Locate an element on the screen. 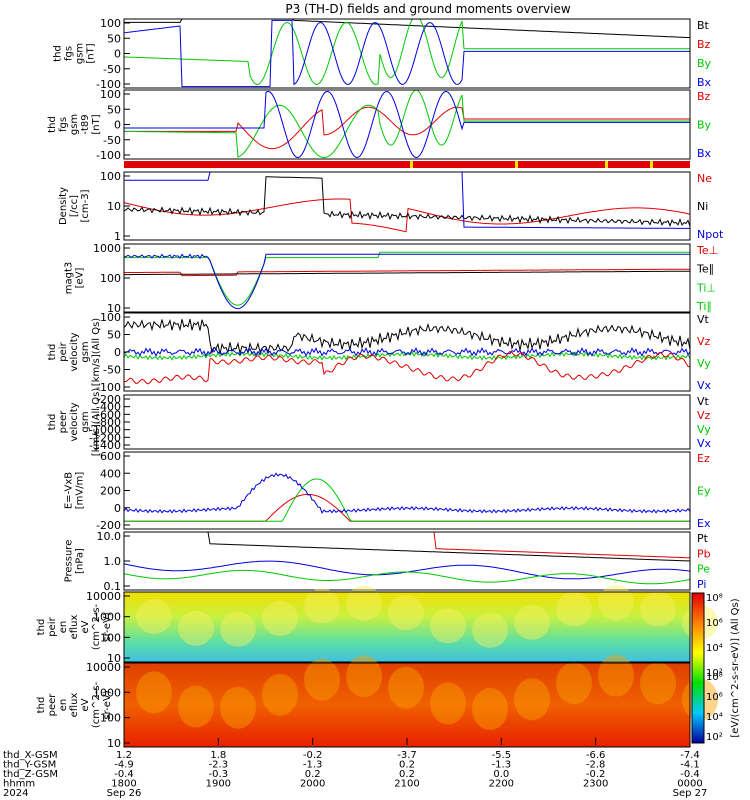  ylabel-line: [km/s](All Qs) is located at coordinates (96, 352).